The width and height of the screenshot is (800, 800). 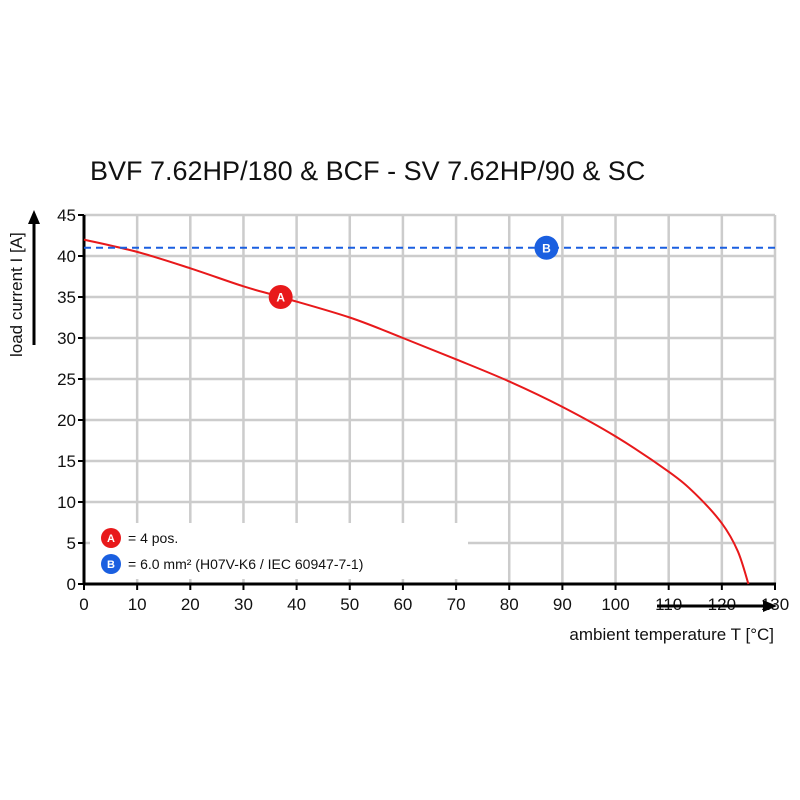 What do you see at coordinates (83, 604) in the screenshot?
I see `x-tick-label: 0` at bounding box center [83, 604].